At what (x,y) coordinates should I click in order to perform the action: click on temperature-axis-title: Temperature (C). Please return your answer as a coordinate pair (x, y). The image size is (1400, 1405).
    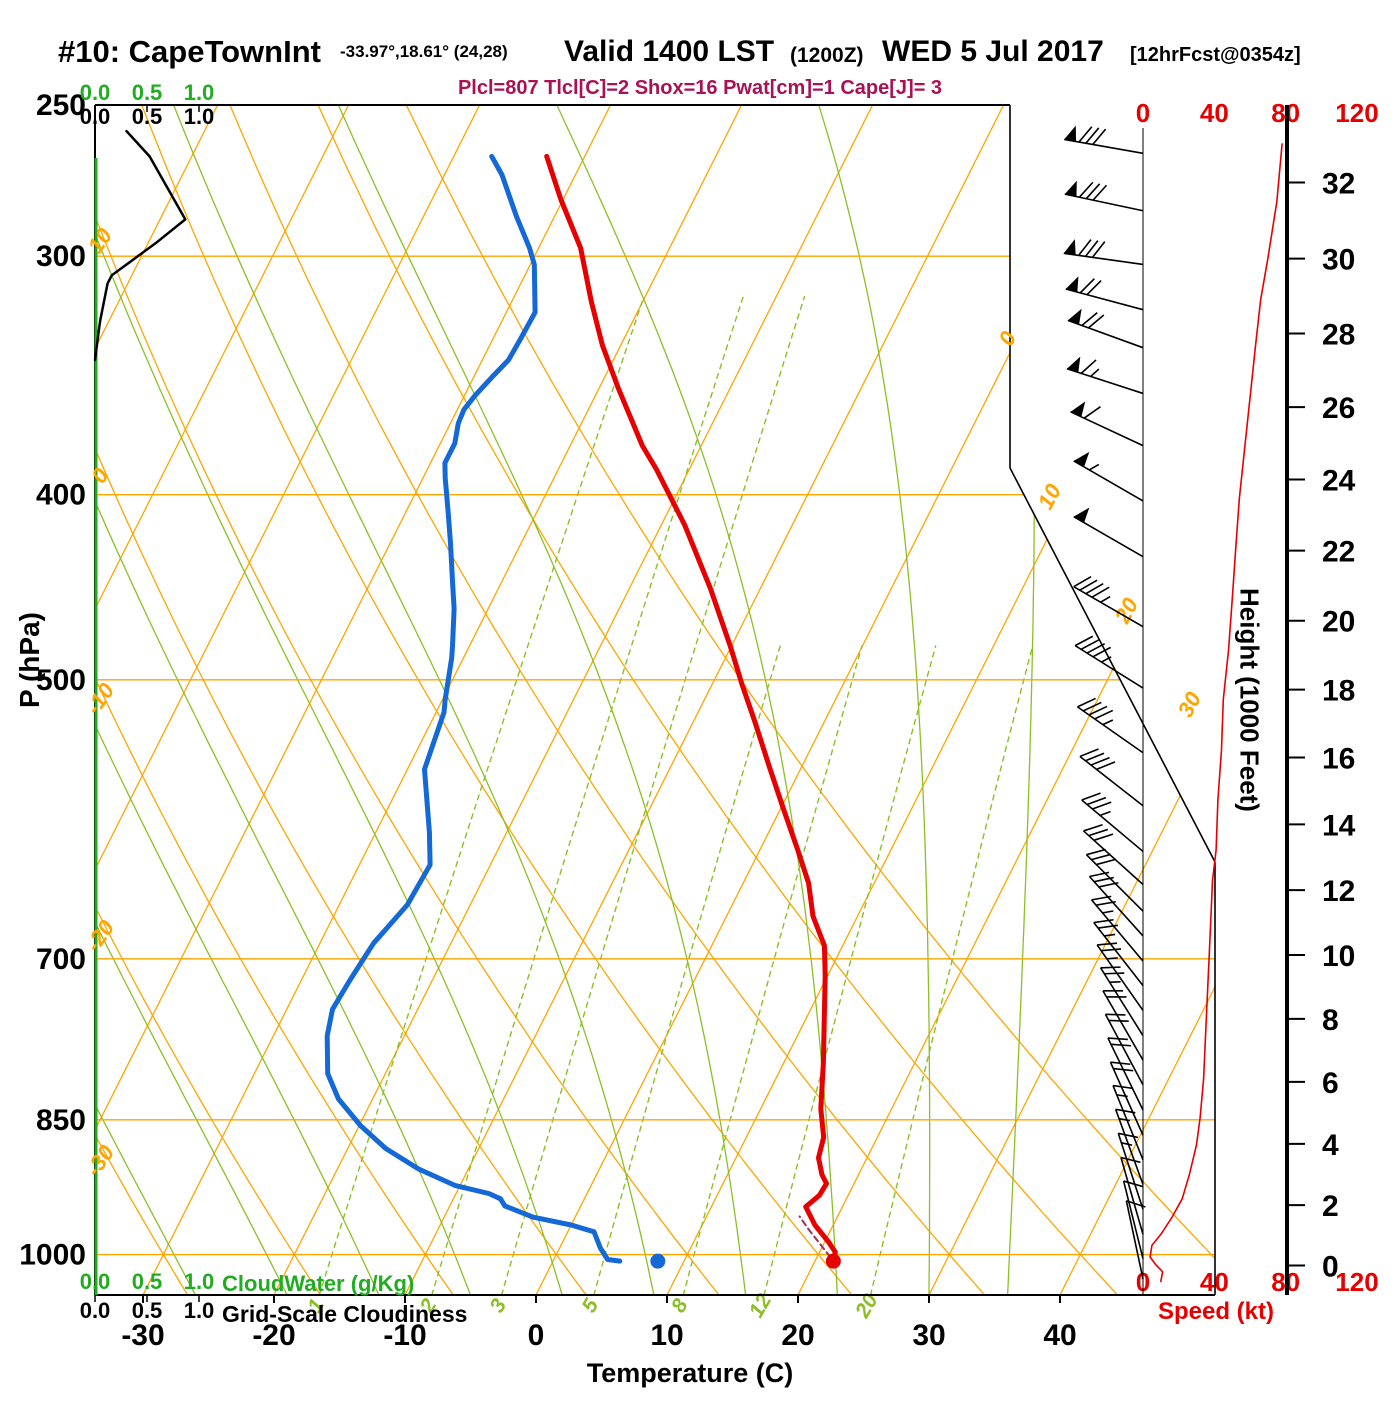
    Looking at the image, I should click on (690, 1373).